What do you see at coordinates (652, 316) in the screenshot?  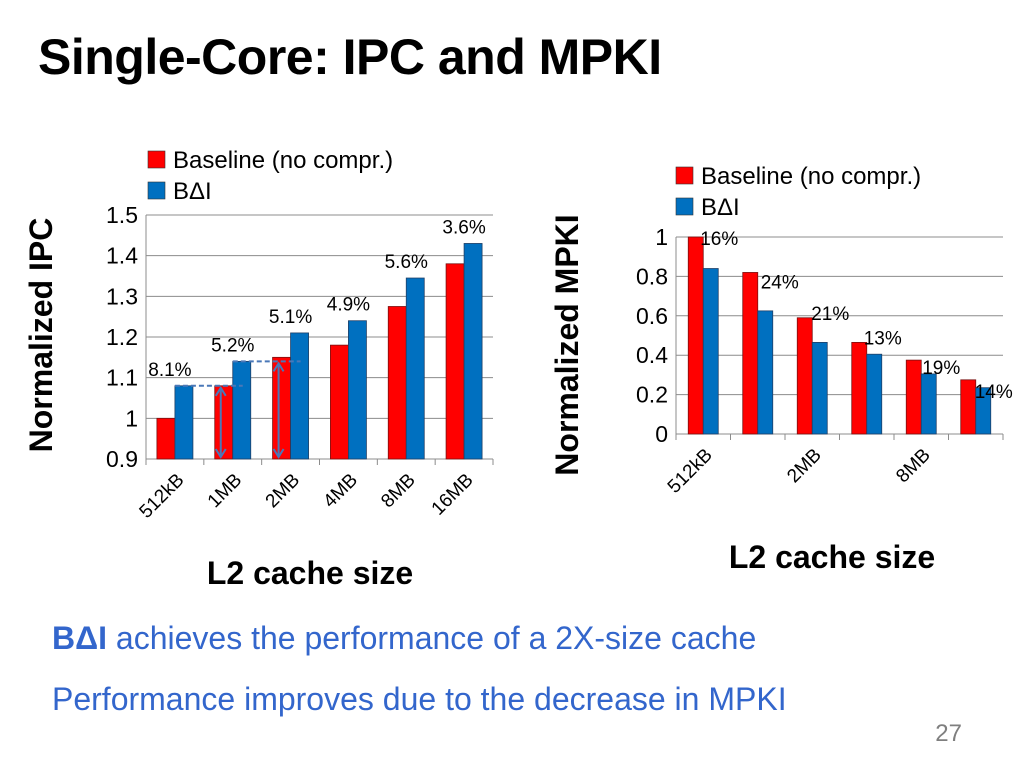 I see `y-tick-label: 0.6` at bounding box center [652, 316].